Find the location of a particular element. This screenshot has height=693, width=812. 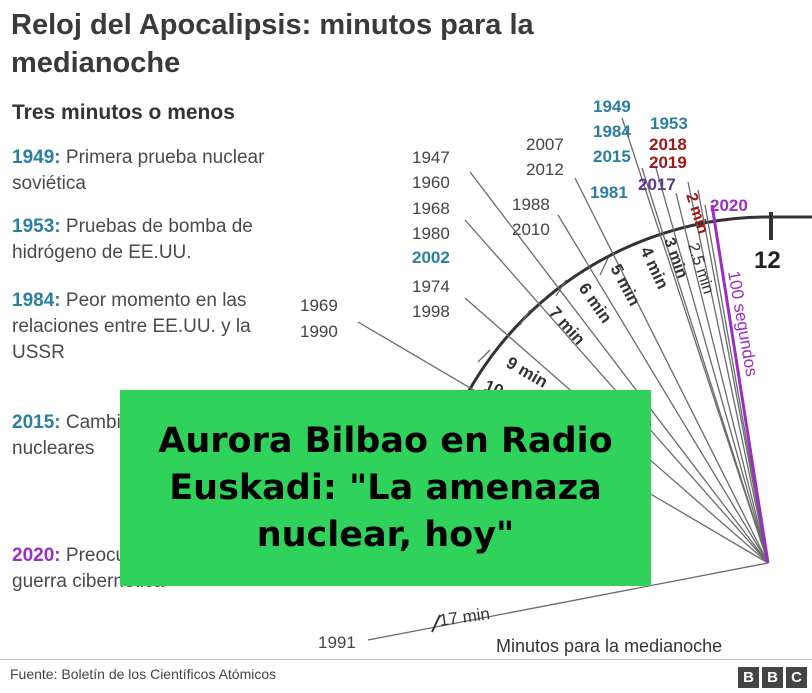

minute-label: 7 min is located at coordinates (567, 326).